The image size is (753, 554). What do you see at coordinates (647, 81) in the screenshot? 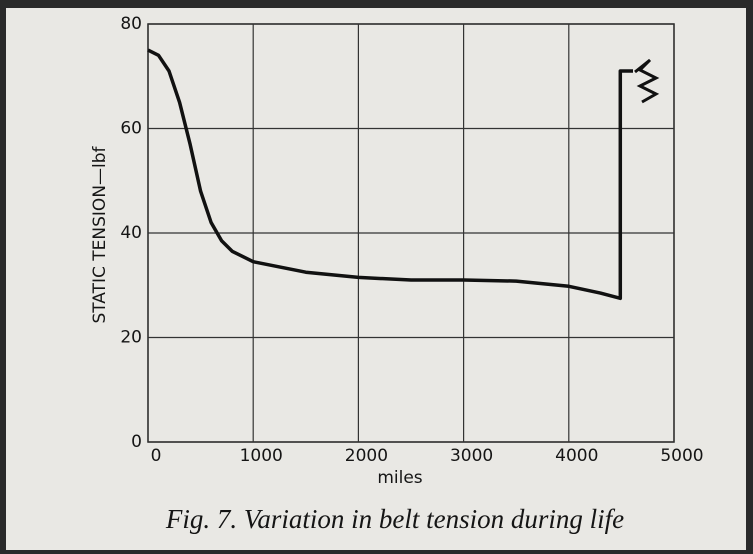
I see `spring-icon` at bounding box center [647, 81].